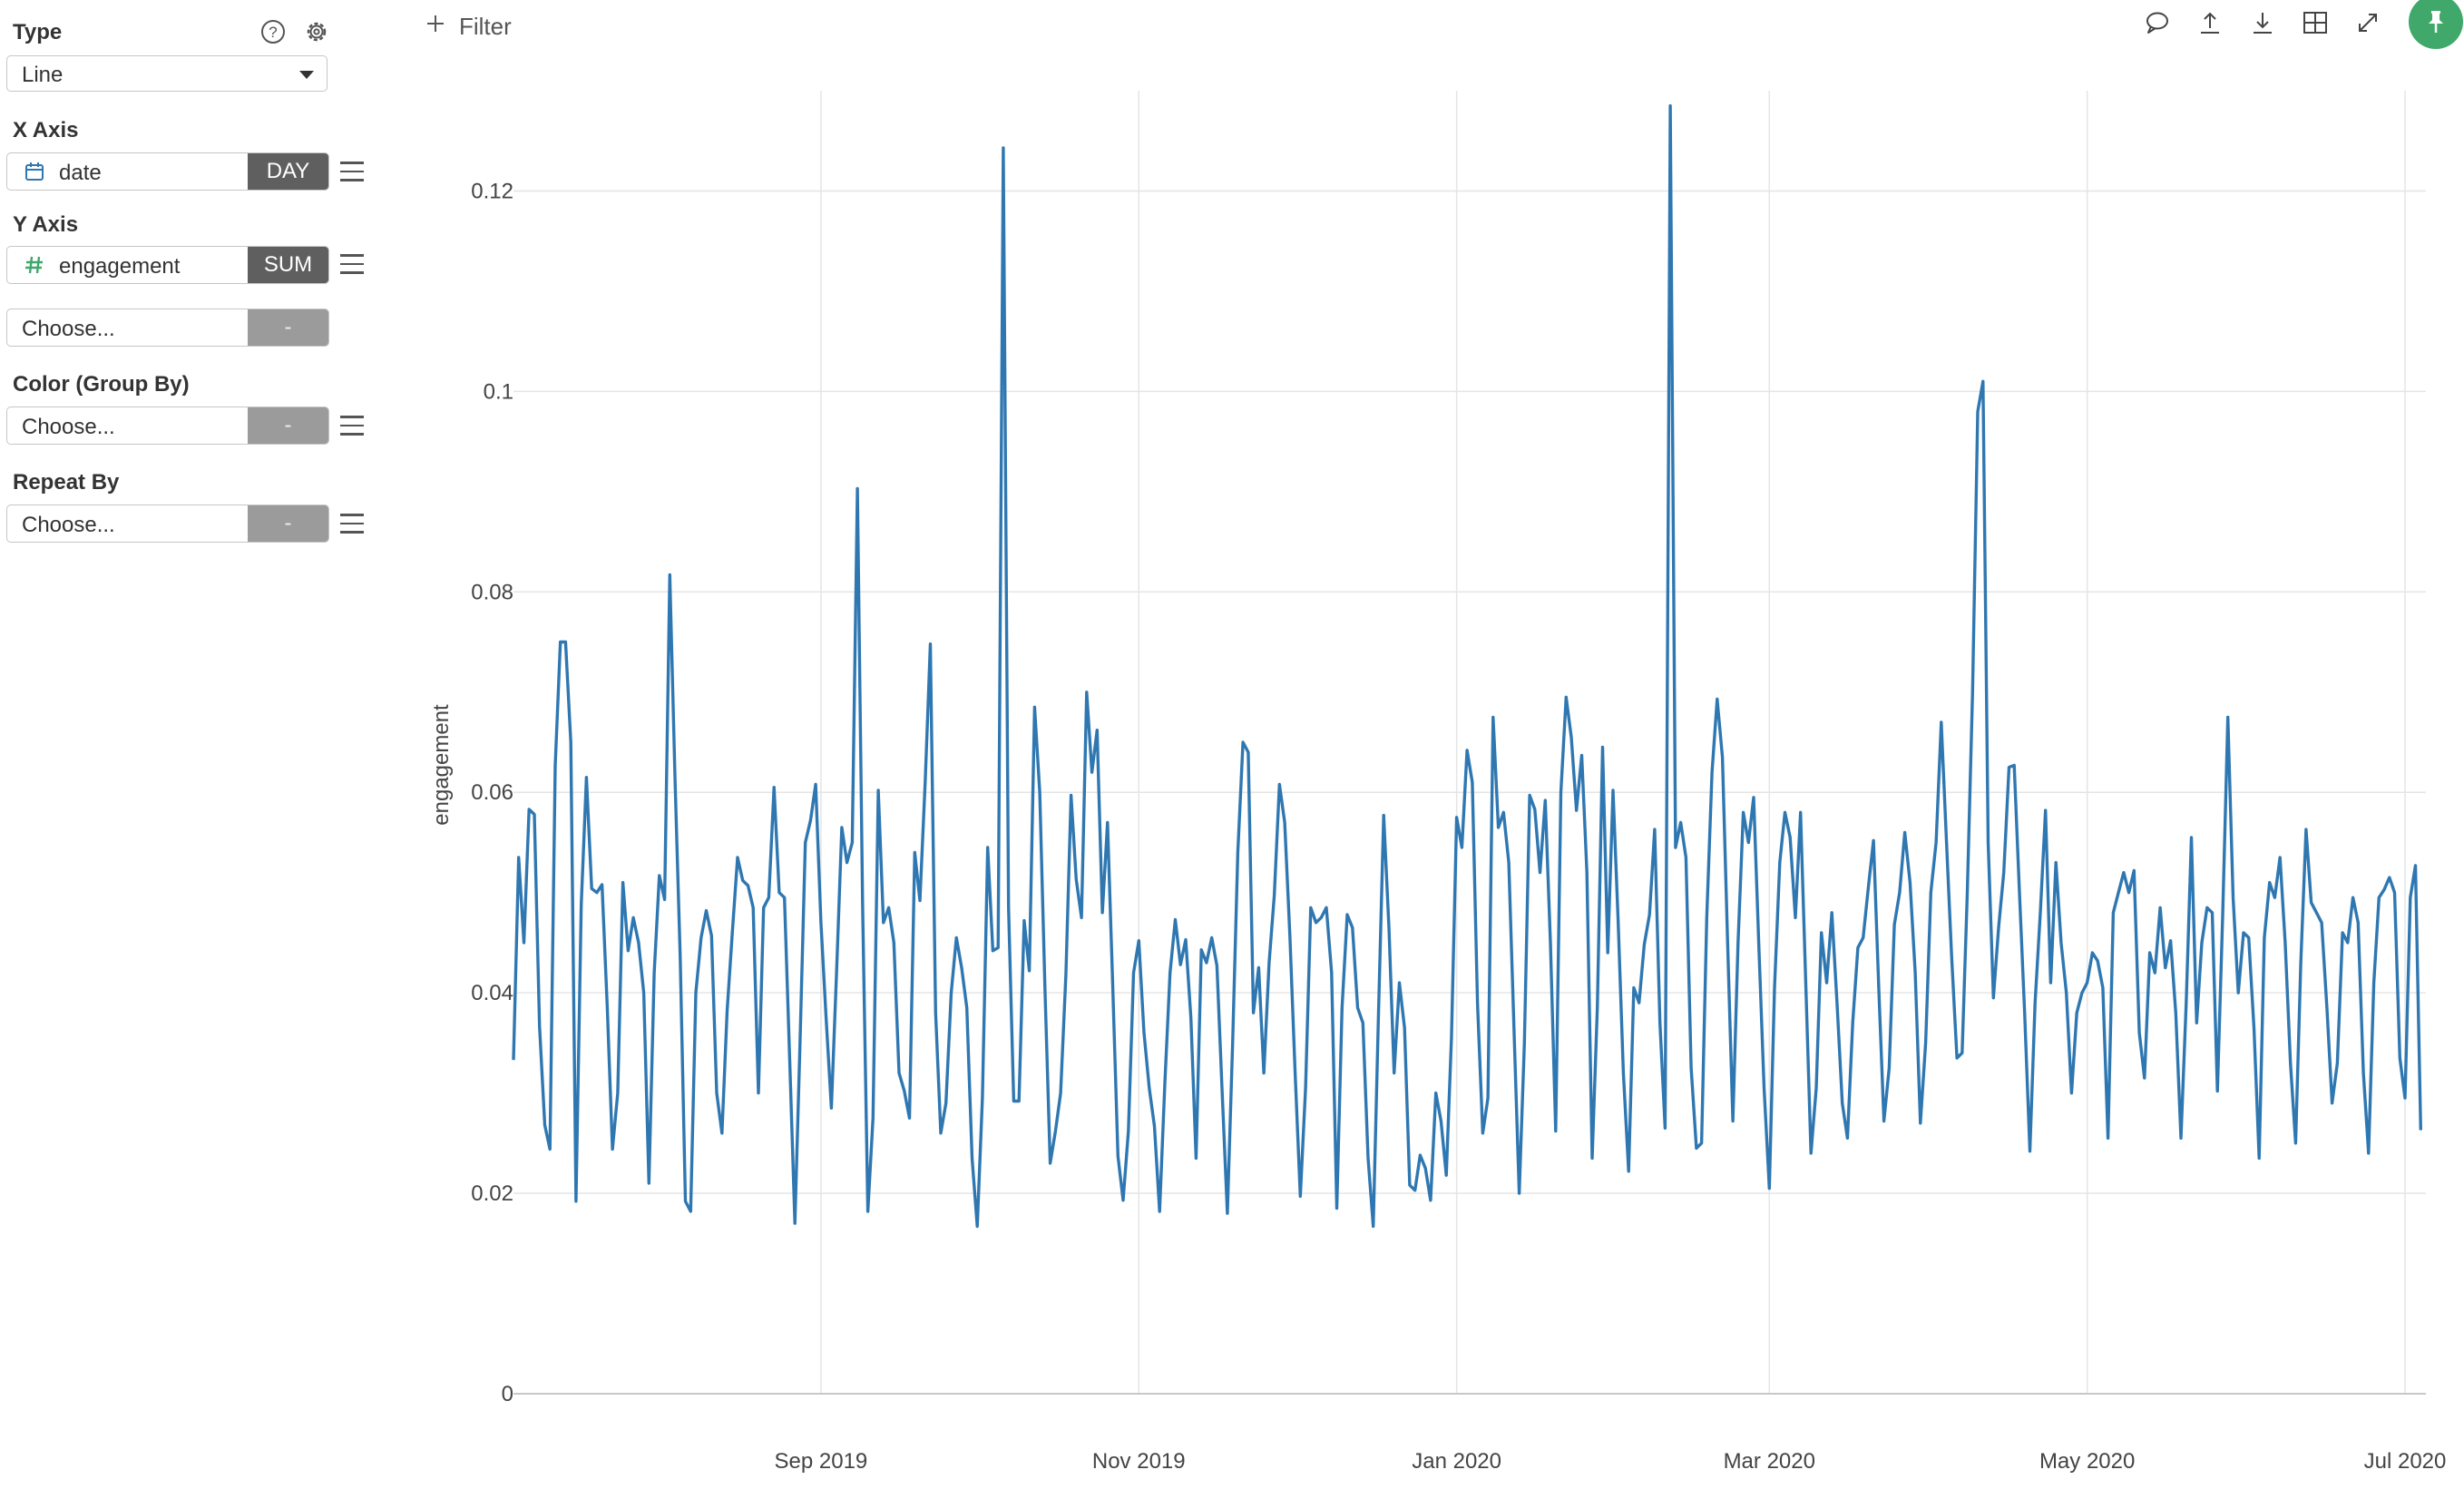 The image size is (2464, 1499). I want to click on upload-icon, so click(2210, 22).